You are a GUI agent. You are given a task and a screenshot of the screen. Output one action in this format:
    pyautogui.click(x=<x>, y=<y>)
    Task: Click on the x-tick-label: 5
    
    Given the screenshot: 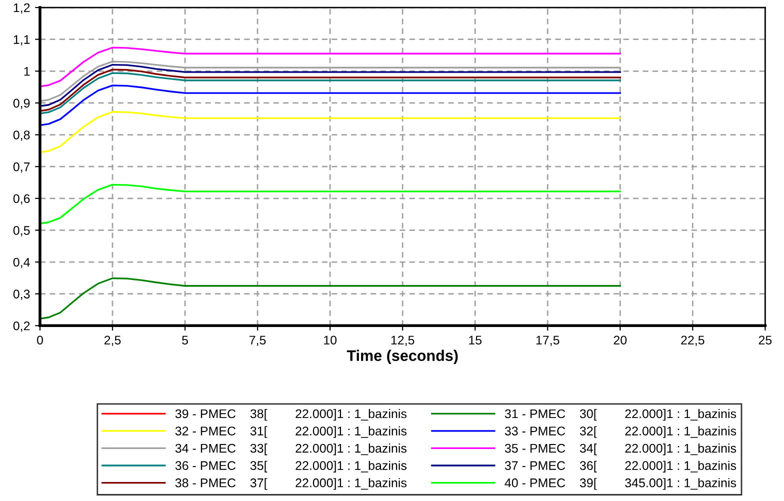 What is the action you would take?
    pyautogui.click(x=185, y=340)
    